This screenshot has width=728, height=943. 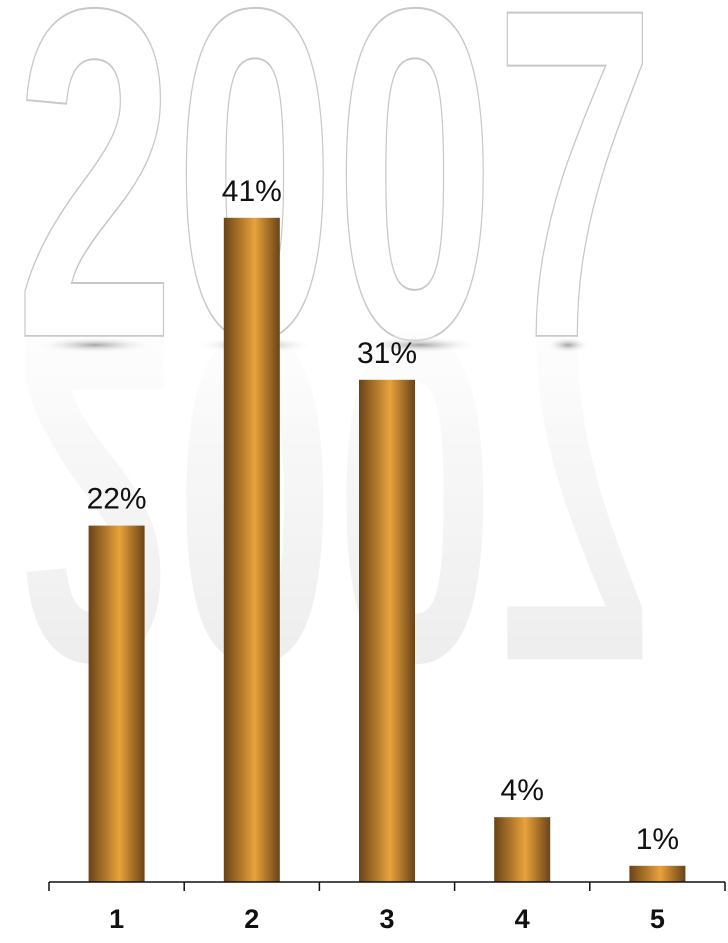 I want to click on x-tick-label-2: 2, so click(x=251, y=919).